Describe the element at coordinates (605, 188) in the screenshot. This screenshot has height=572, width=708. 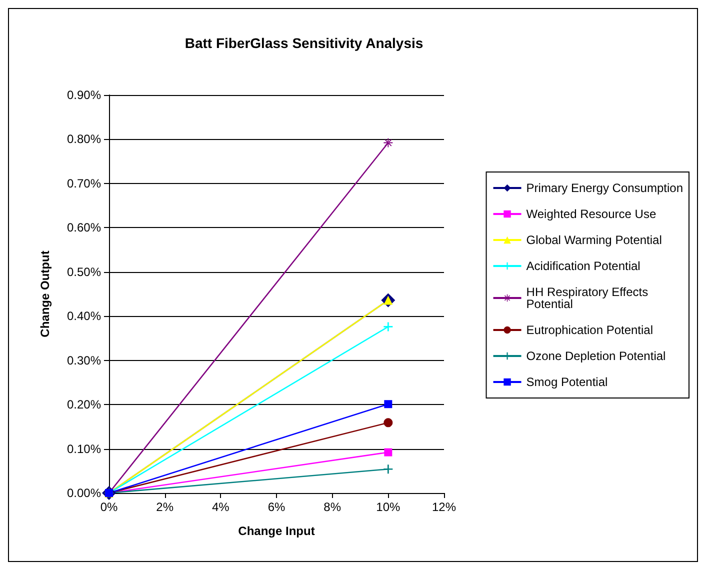
I see `legend-label: Primary Energy Consumption` at that location.